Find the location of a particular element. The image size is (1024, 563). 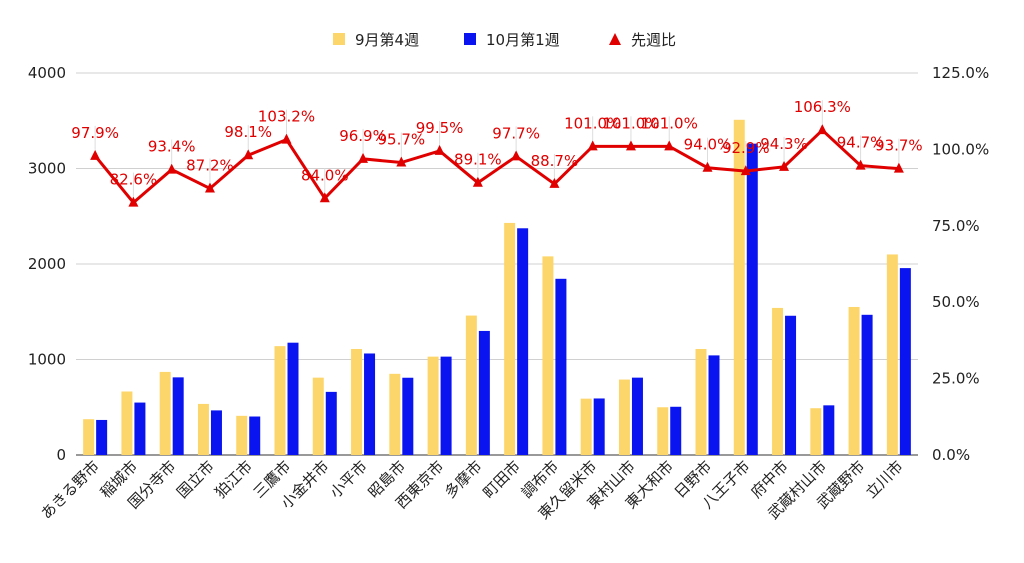

x-tick-label: 小平市 is located at coordinates (348, 479).